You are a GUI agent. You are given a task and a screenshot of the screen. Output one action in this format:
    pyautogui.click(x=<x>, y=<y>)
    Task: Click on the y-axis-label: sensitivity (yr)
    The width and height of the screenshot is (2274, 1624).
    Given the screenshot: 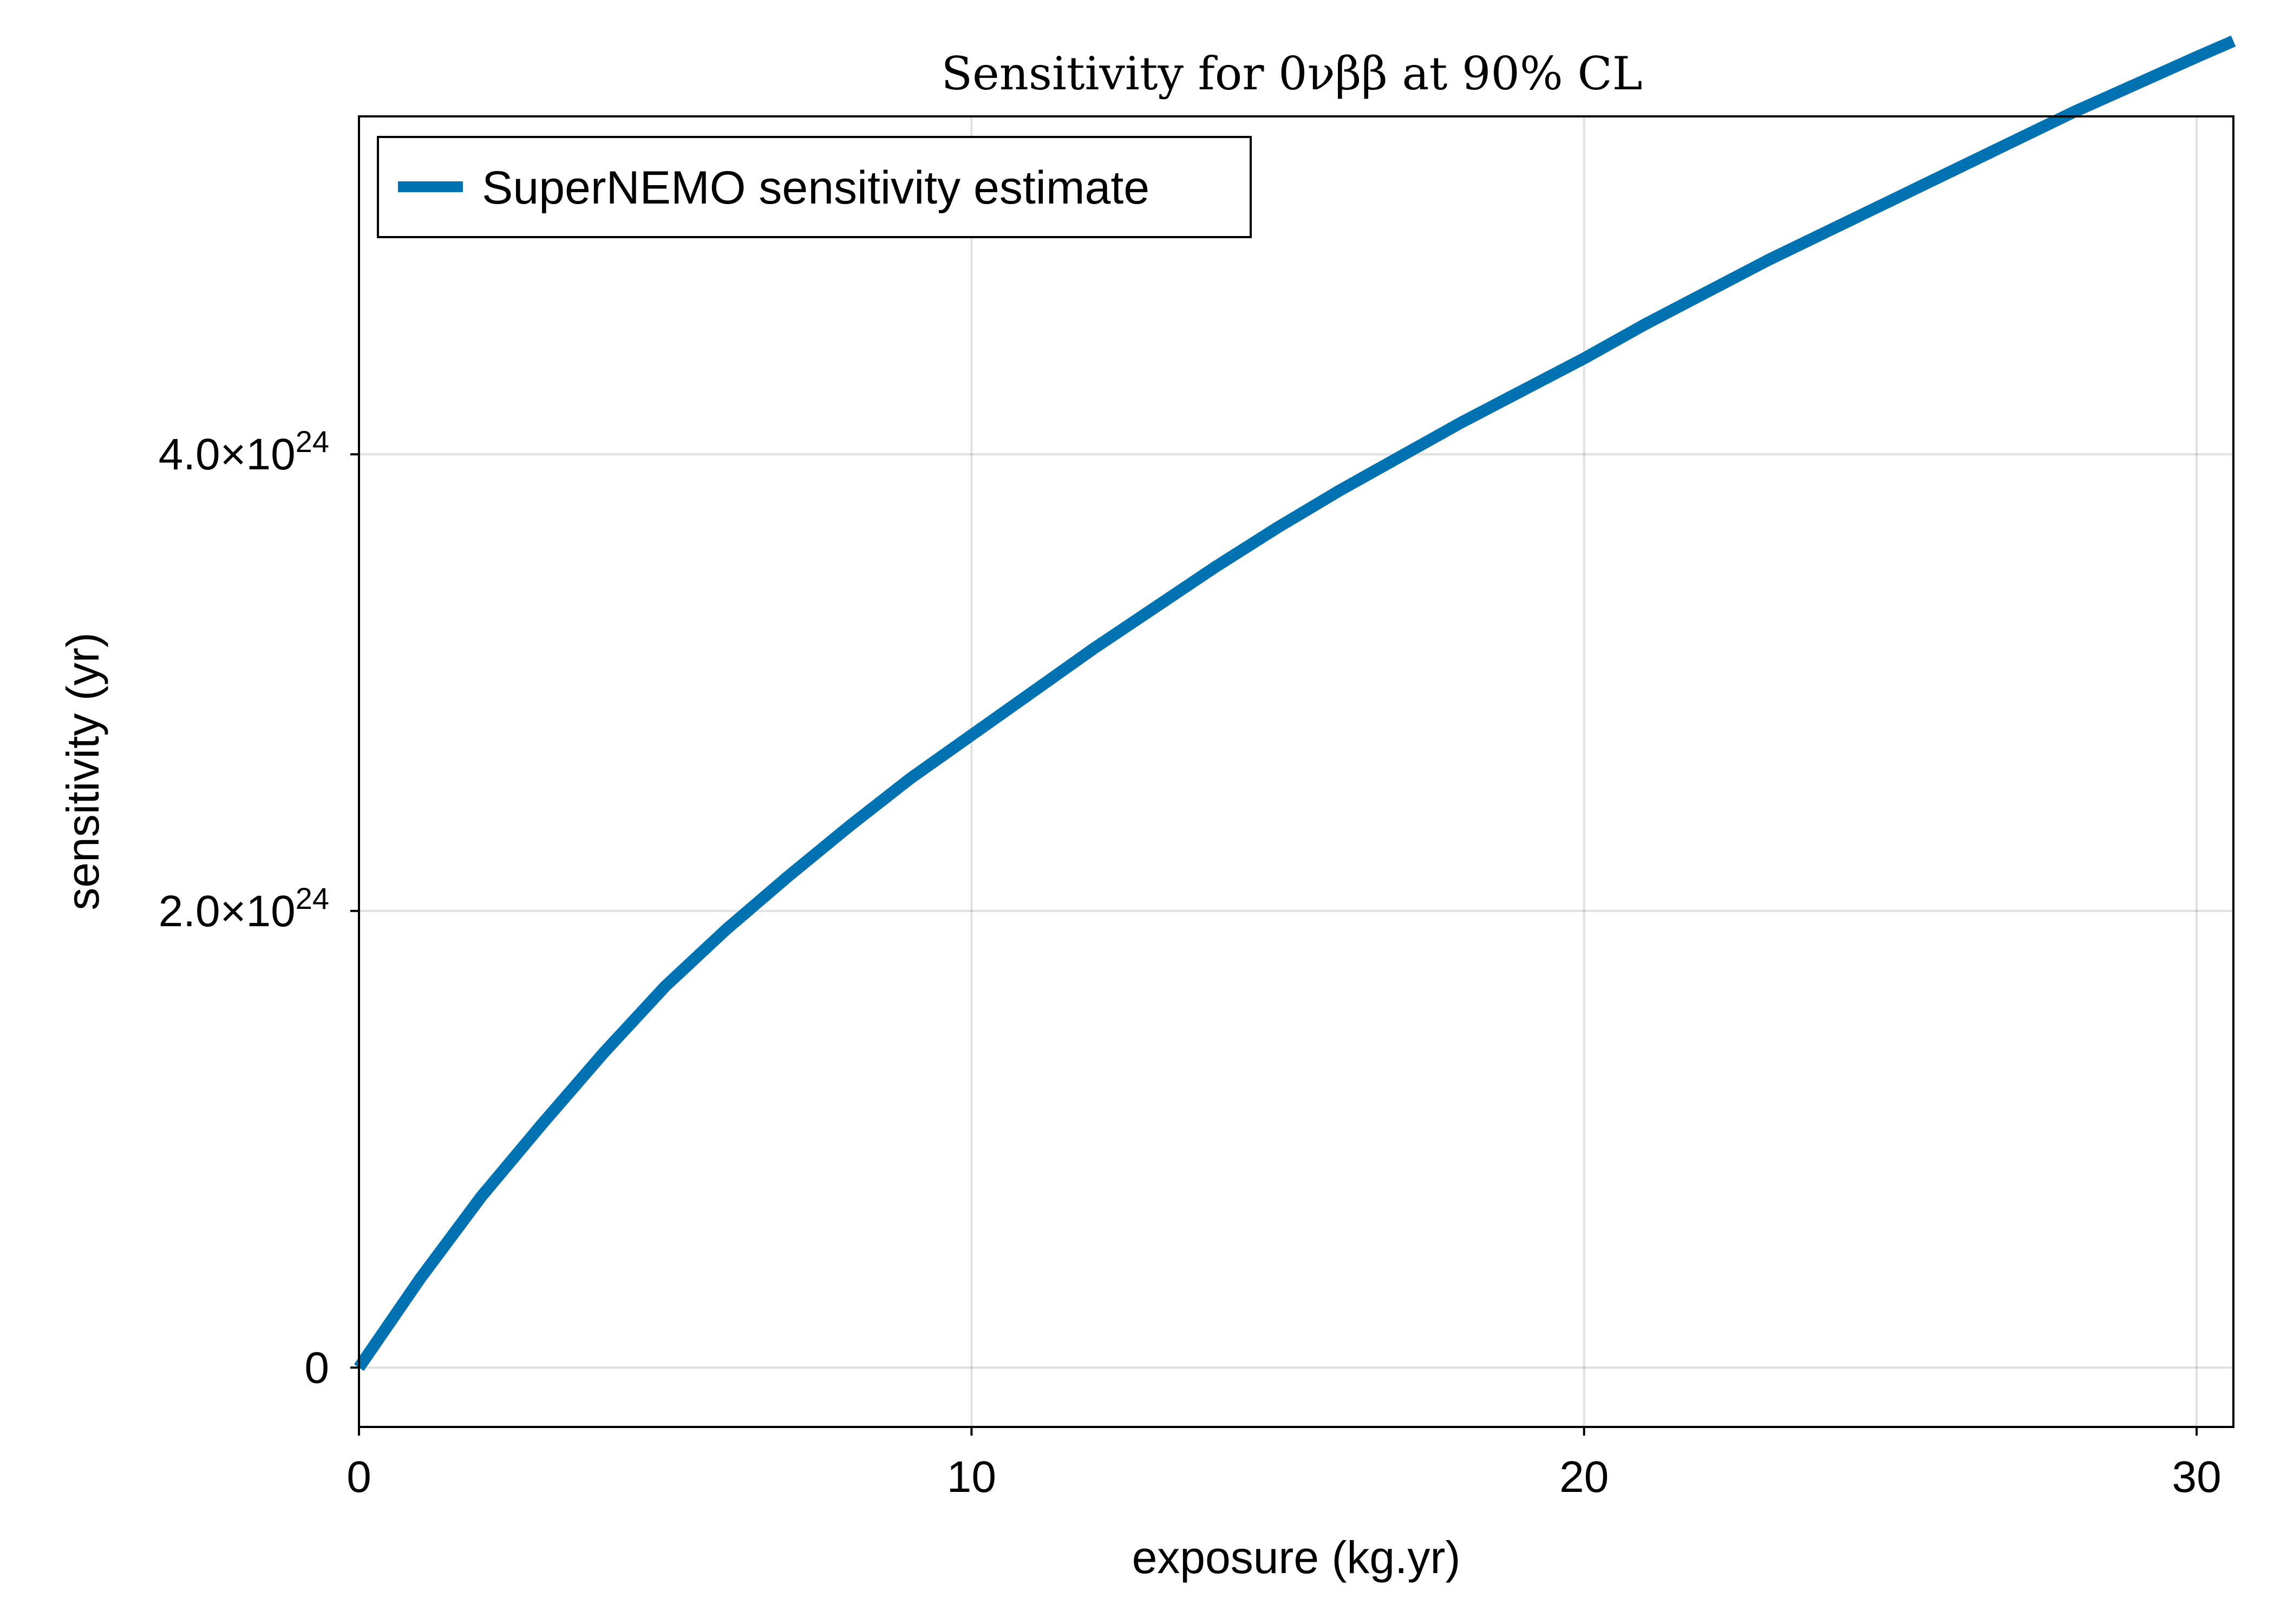 What is the action you would take?
    pyautogui.click(x=83, y=771)
    